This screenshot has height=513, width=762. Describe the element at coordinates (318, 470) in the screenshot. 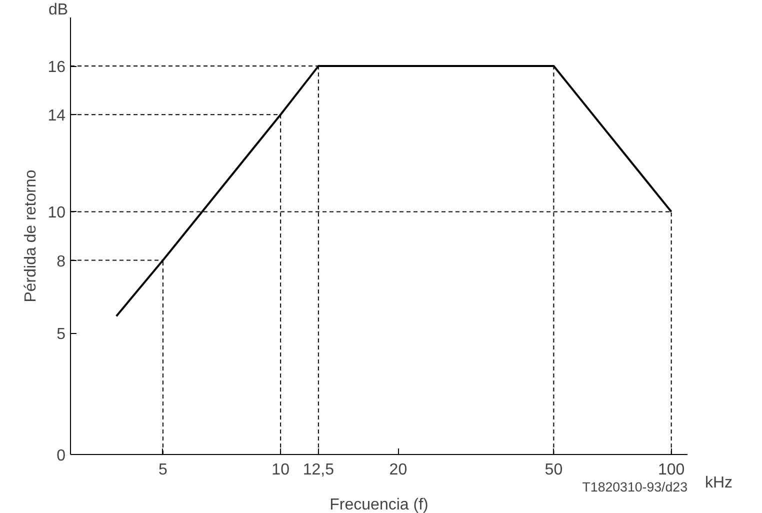

I see `x-tick-label: 12,5` at that location.